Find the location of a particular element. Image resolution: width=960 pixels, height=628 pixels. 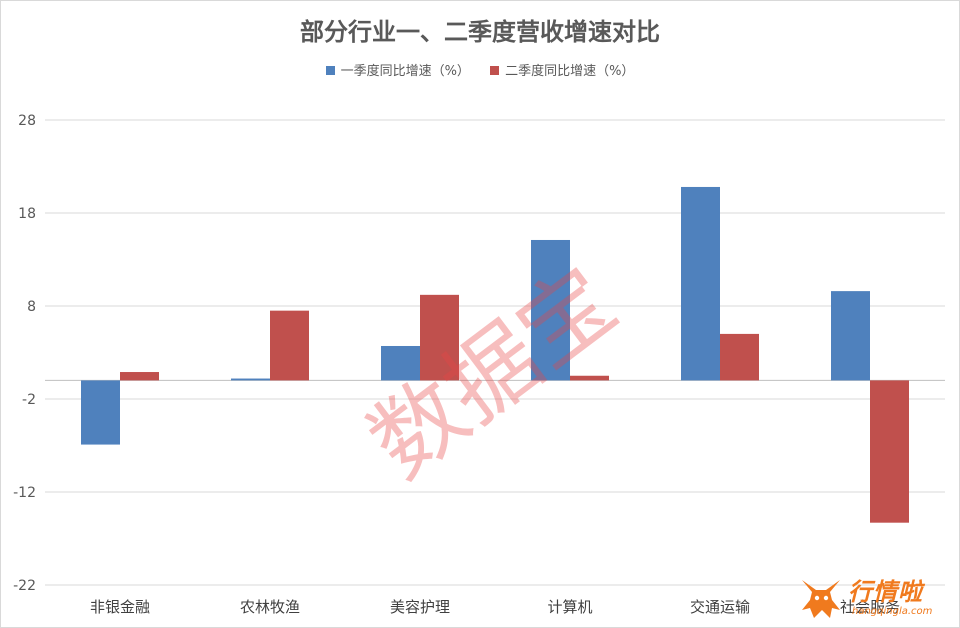

chart-title: 部分行业一、二季度营收增速对比 is located at coordinates (480, 32).